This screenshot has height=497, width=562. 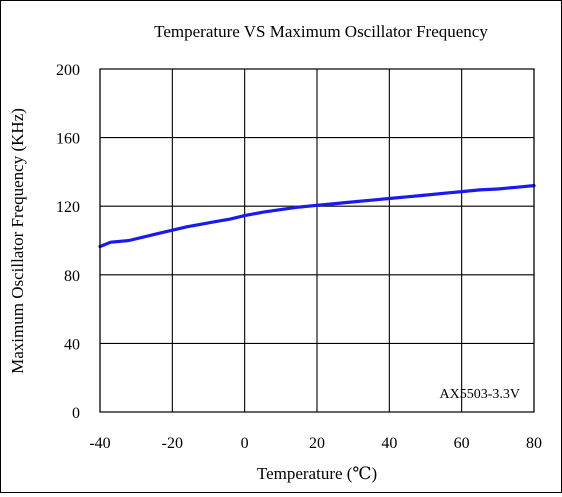 I want to click on y-tick-label: 200, so click(x=68, y=70).